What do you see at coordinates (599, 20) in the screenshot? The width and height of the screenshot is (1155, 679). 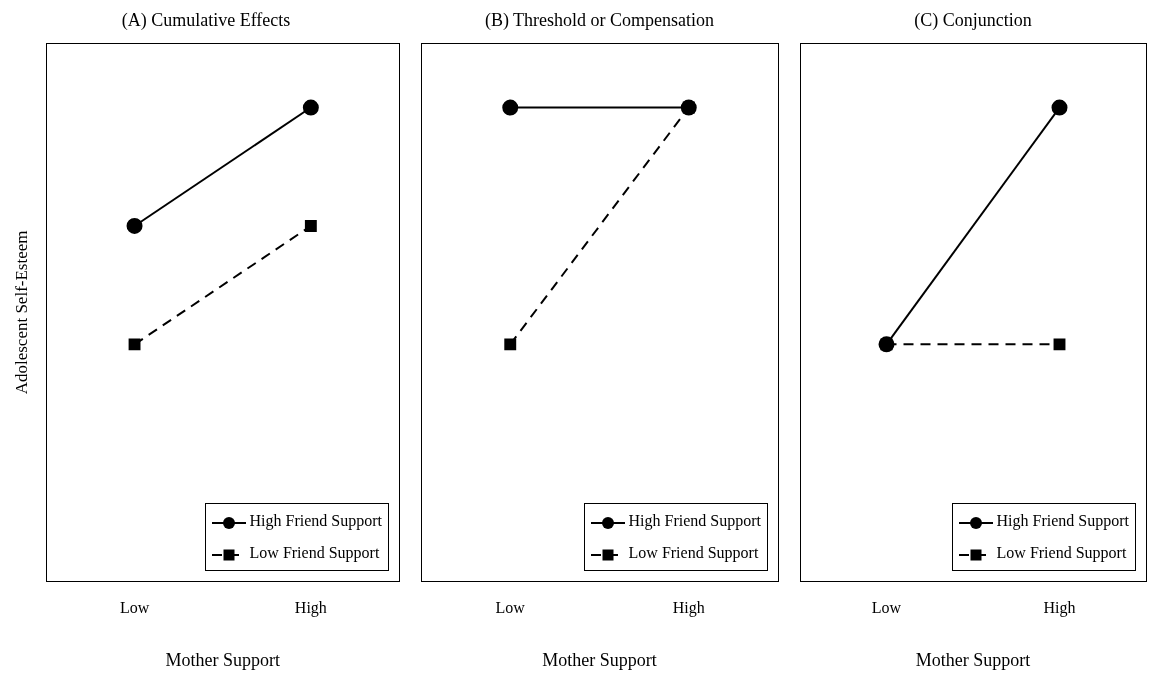 I see `chart-title: (B) Threshold or Compensation` at bounding box center [599, 20].